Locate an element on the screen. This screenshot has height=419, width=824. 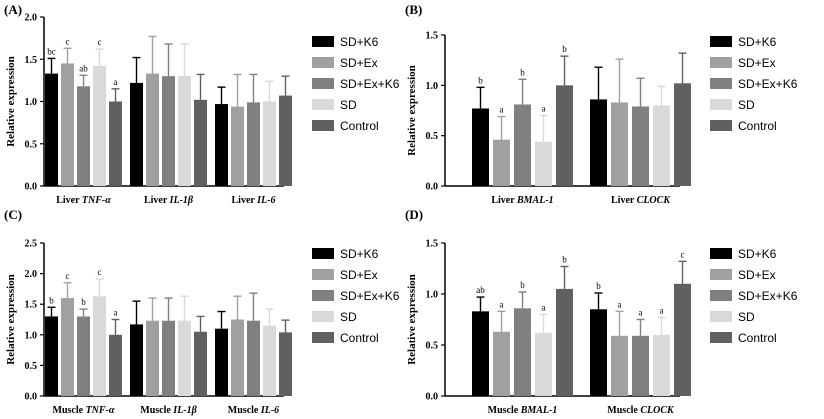
category-label: Liver TNF-α is located at coordinates (83, 200).